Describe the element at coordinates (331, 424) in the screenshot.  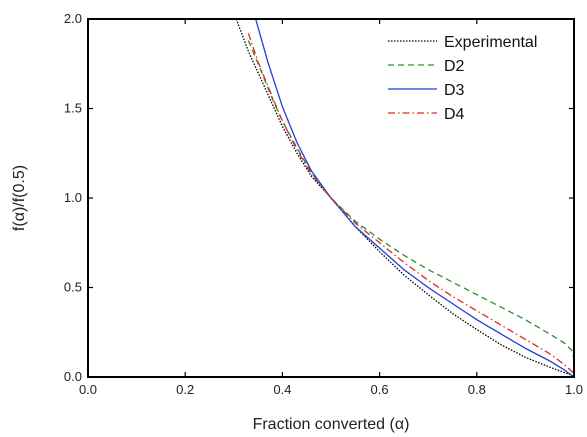
I see `x-axis-title: Fraction converted (α)` at that location.